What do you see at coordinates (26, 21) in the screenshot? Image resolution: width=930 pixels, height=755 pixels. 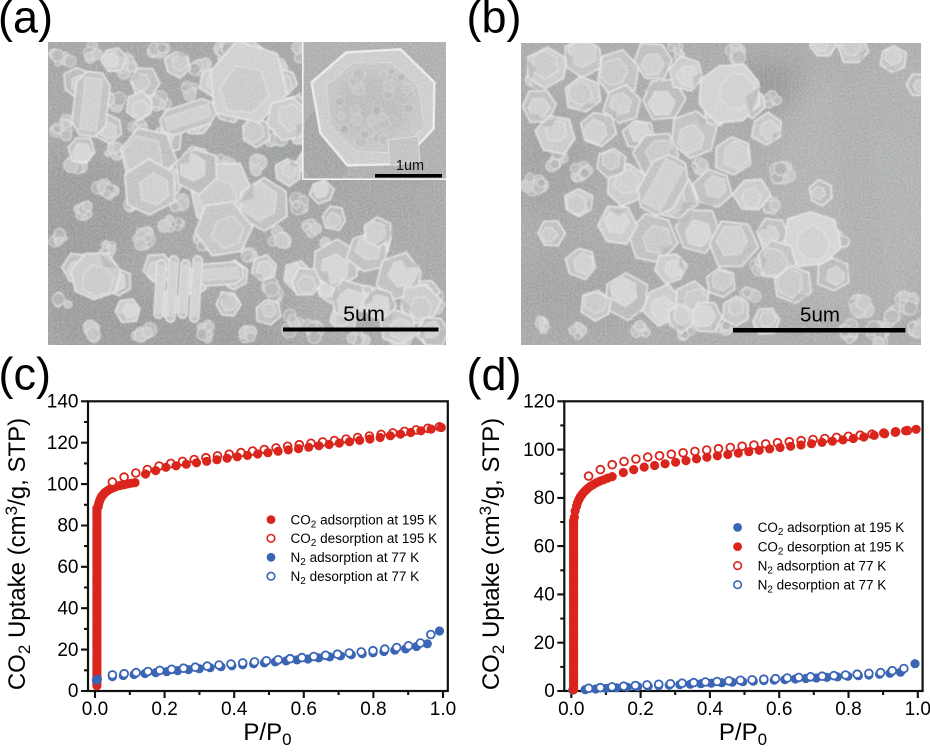 I see `svg-text: (a)` at bounding box center [26, 21].